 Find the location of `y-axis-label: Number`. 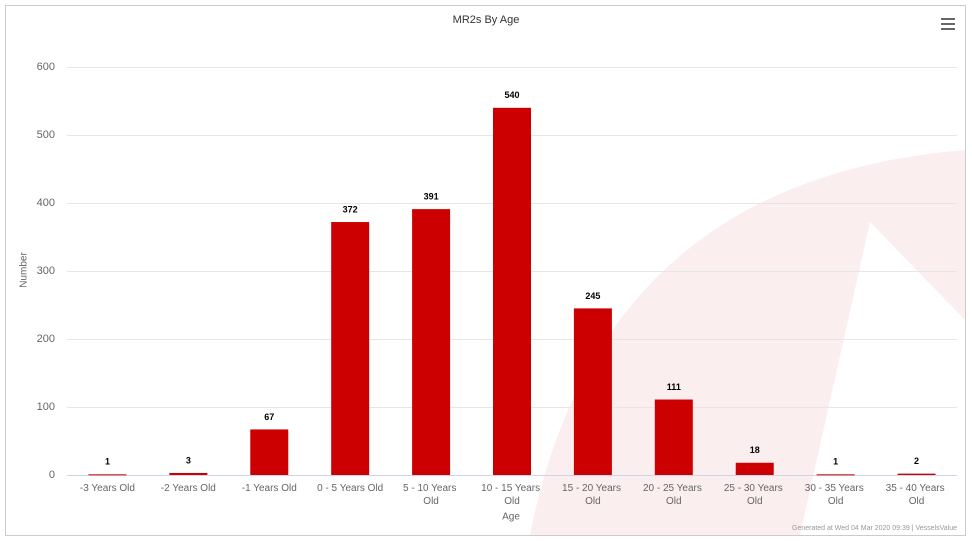

y-axis-label: Number is located at coordinates (24, 270).